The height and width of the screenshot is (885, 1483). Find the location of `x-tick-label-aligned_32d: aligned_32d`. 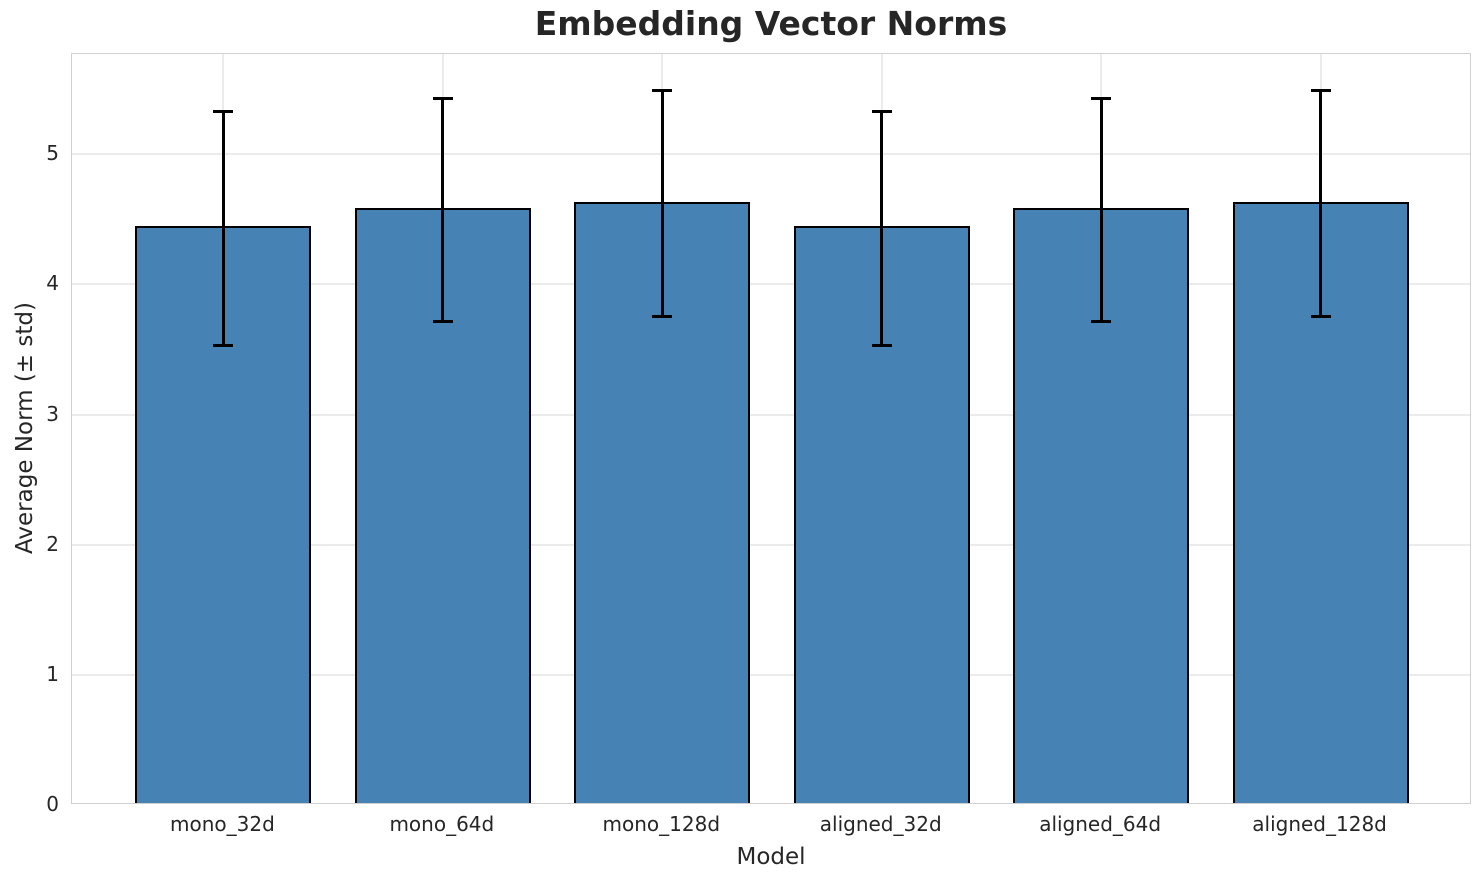

x-tick-label-aligned_32d: aligned_32d is located at coordinates (880, 824).